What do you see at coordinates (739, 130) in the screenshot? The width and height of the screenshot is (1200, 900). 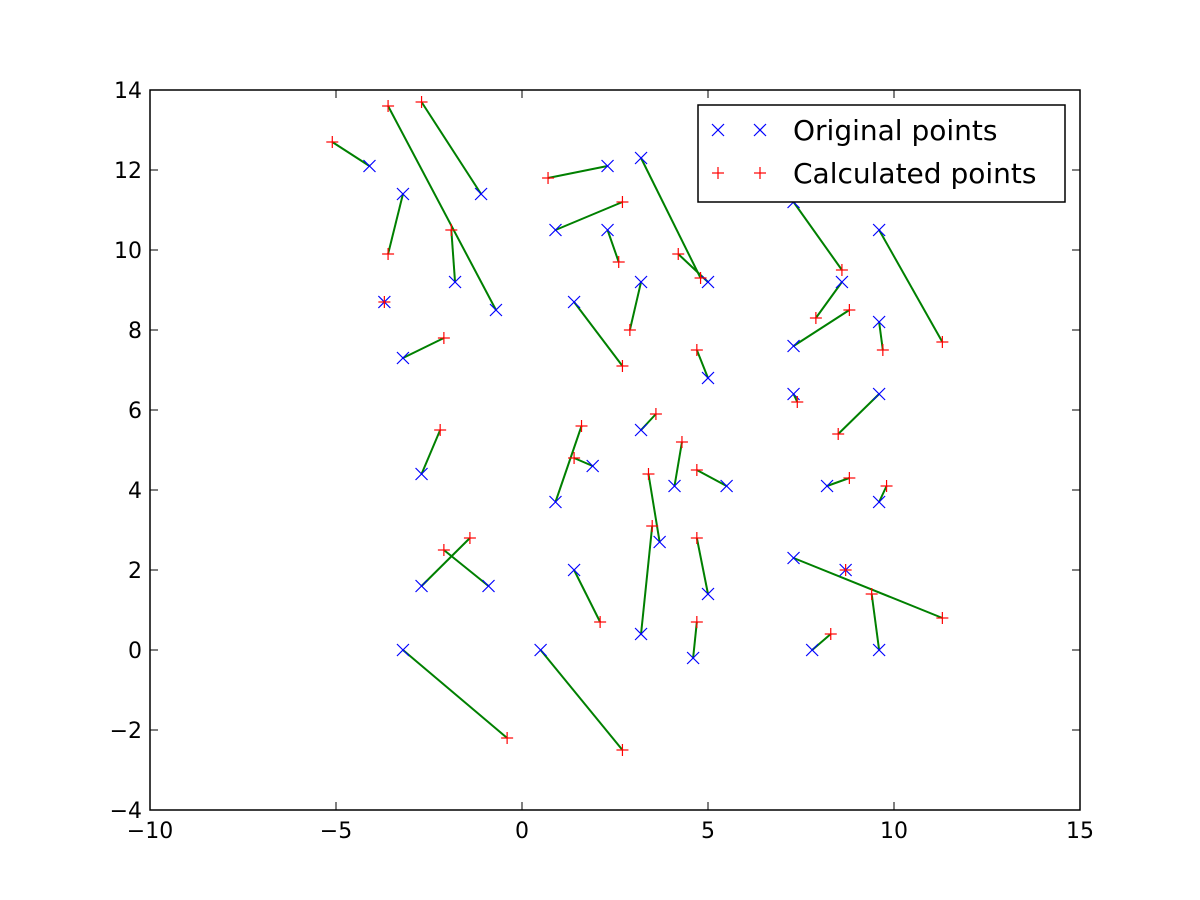 I see `legend-original-marker` at bounding box center [739, 130].